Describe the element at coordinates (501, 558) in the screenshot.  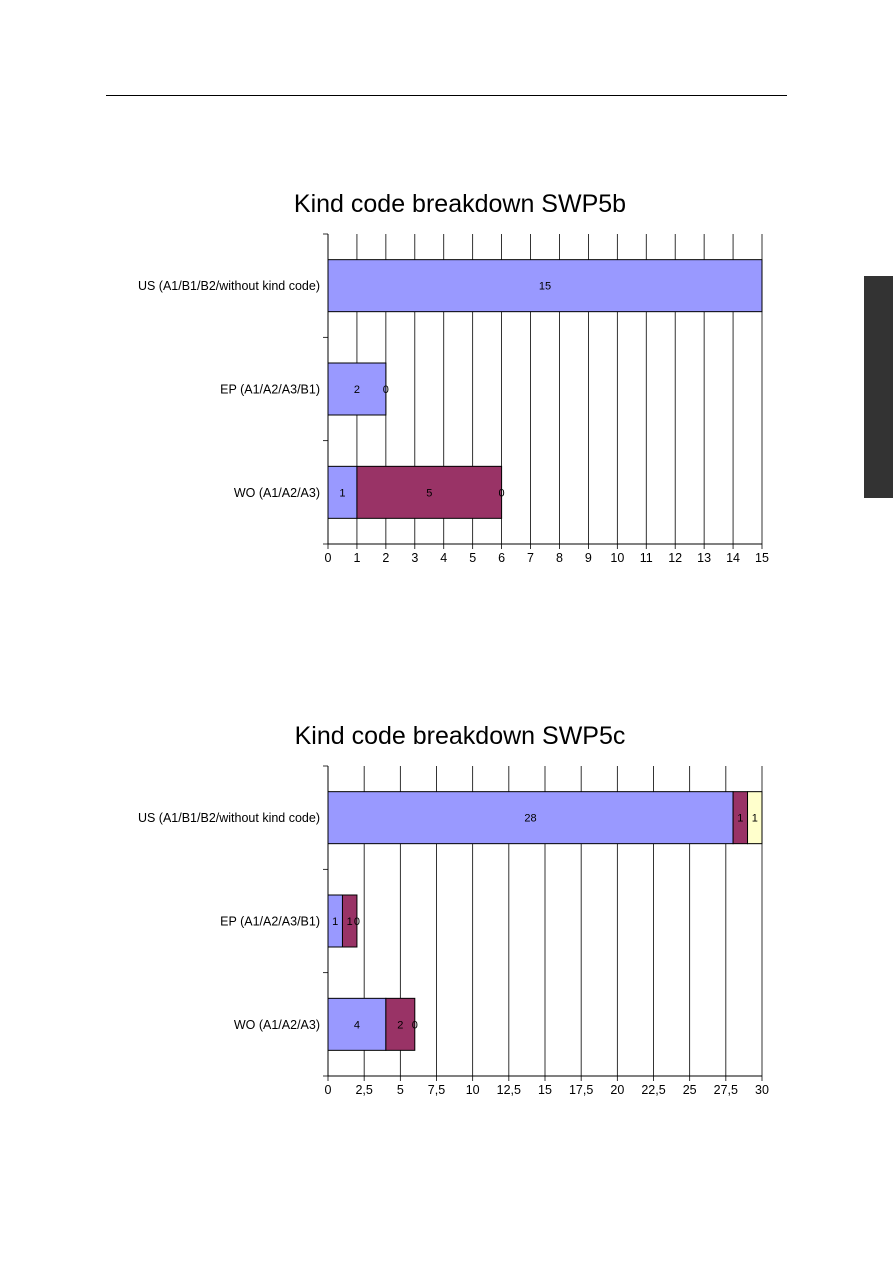
I see `x-tick-label: 6` at that location.